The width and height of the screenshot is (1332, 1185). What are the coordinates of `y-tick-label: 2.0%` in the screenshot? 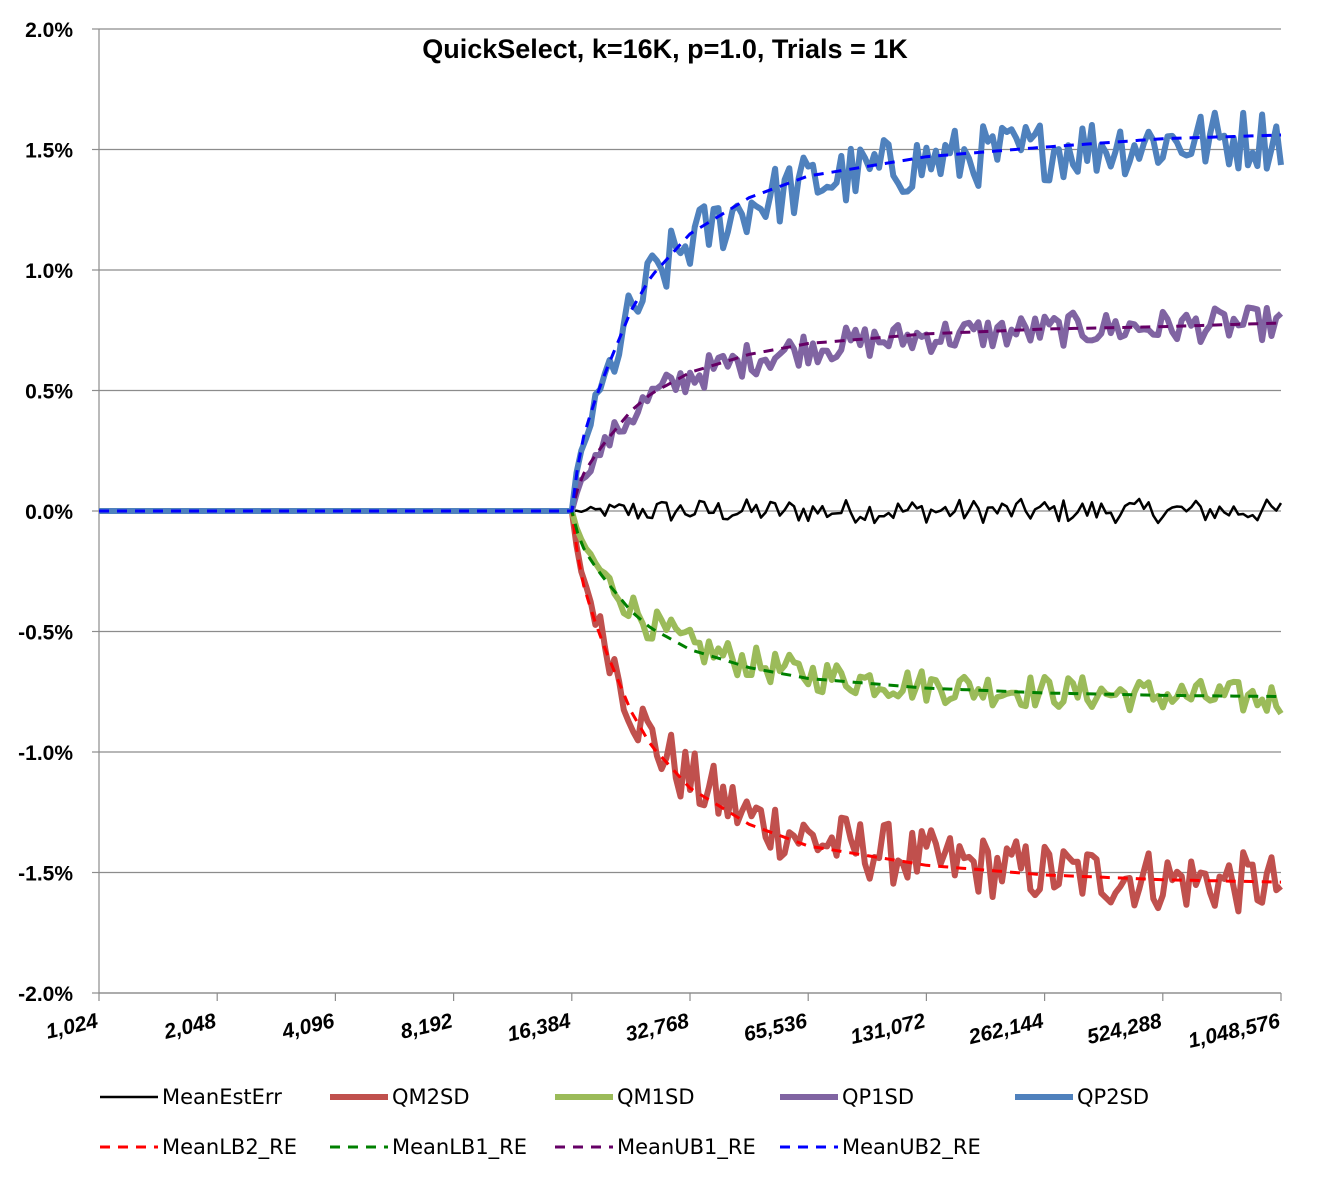 It's located at (49, 30).